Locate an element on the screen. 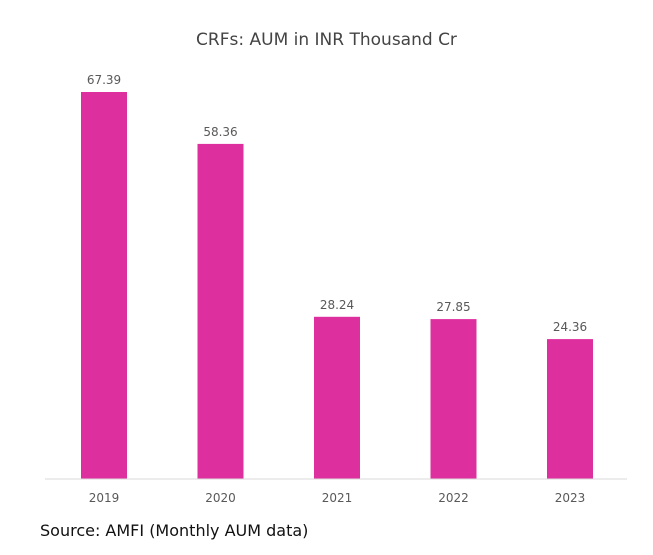 This screenshot has width=653, height=555. bar-2021 is located at coordinates (337, 397).